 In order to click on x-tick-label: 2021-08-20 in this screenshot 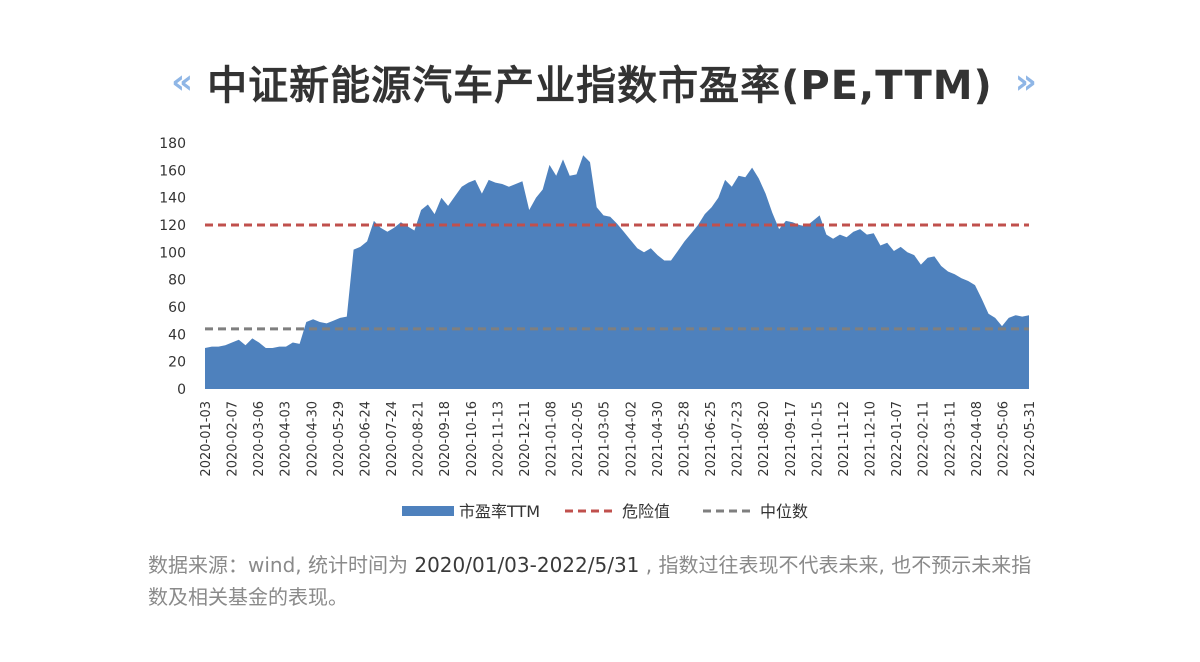, I will do `click(764, 439)`.